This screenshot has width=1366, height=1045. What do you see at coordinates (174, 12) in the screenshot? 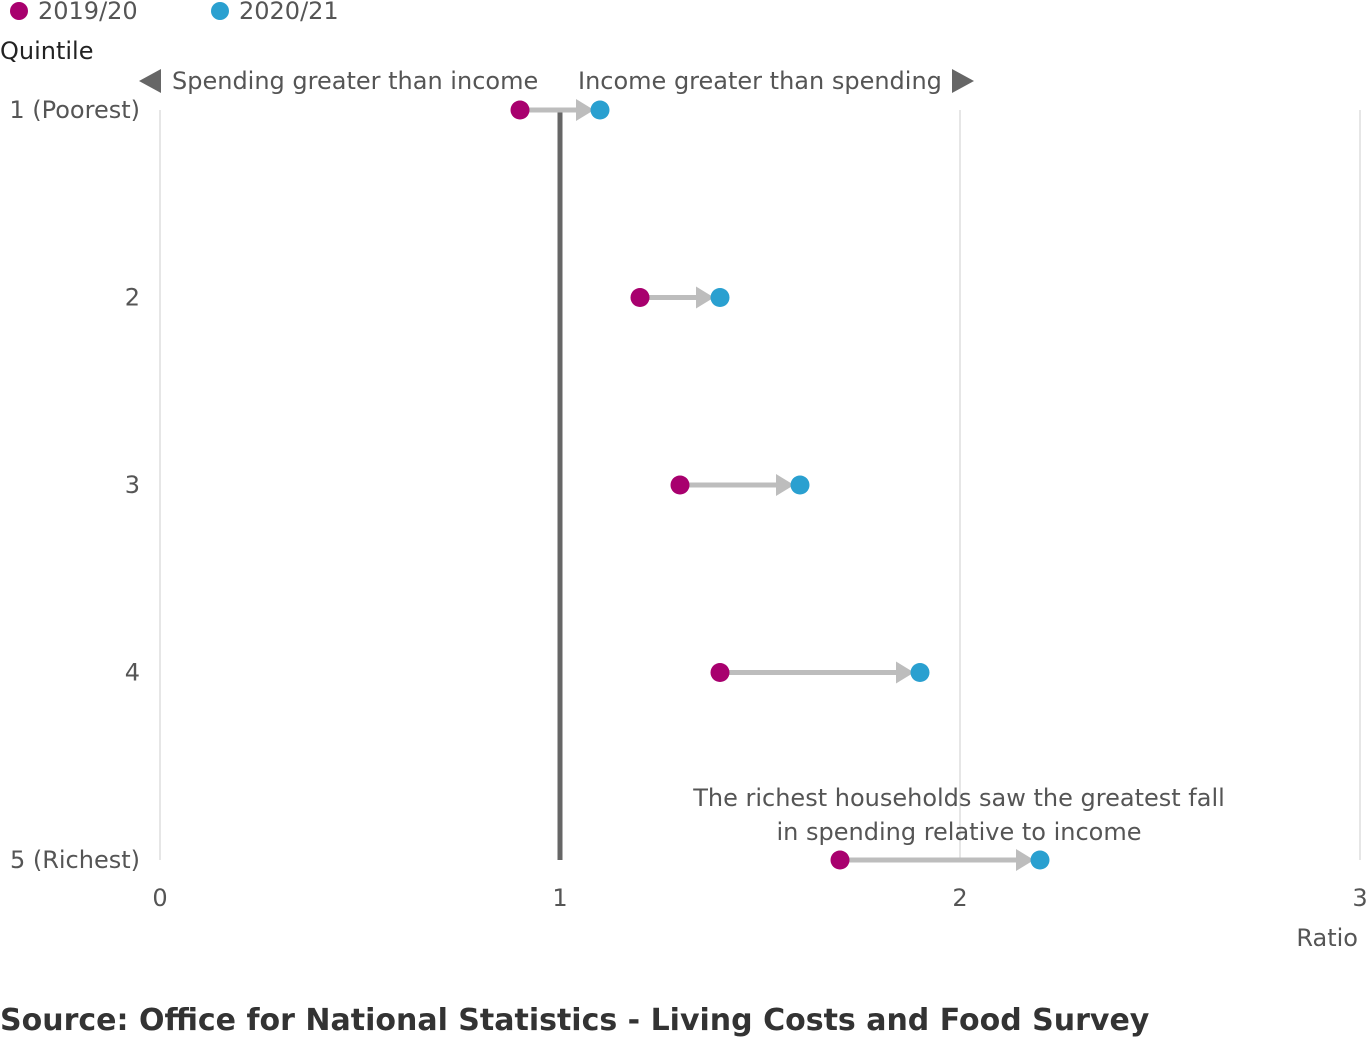
I see `legend: 2019/20 2020/21` at bounding box center [174, 12].